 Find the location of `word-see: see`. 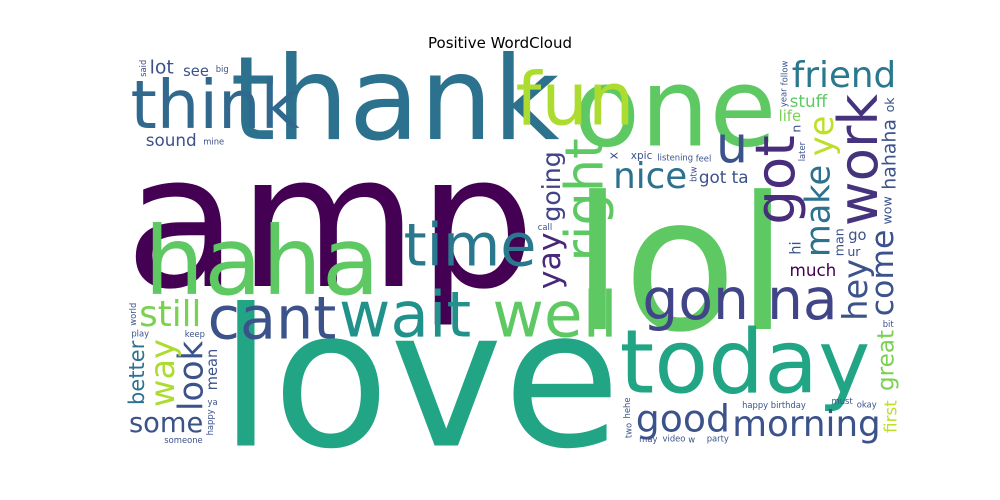

word-see: see is located at coordinates (196, 71).